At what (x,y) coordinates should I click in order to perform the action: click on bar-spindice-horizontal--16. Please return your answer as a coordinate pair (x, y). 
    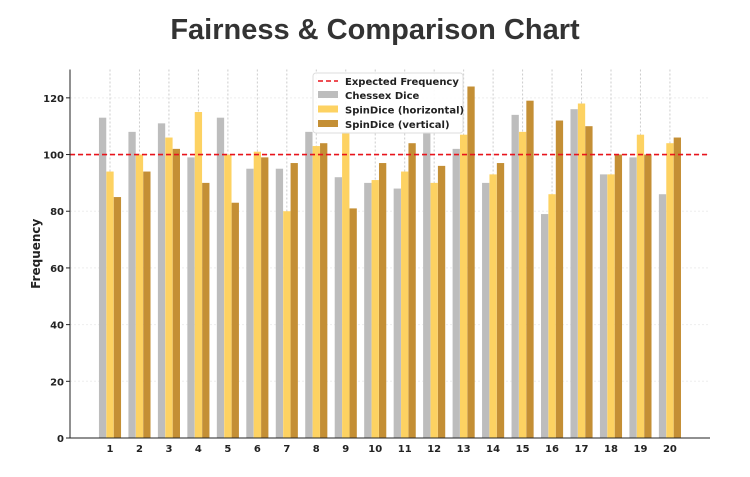
    Looking at the image, I should click on (552, 316).